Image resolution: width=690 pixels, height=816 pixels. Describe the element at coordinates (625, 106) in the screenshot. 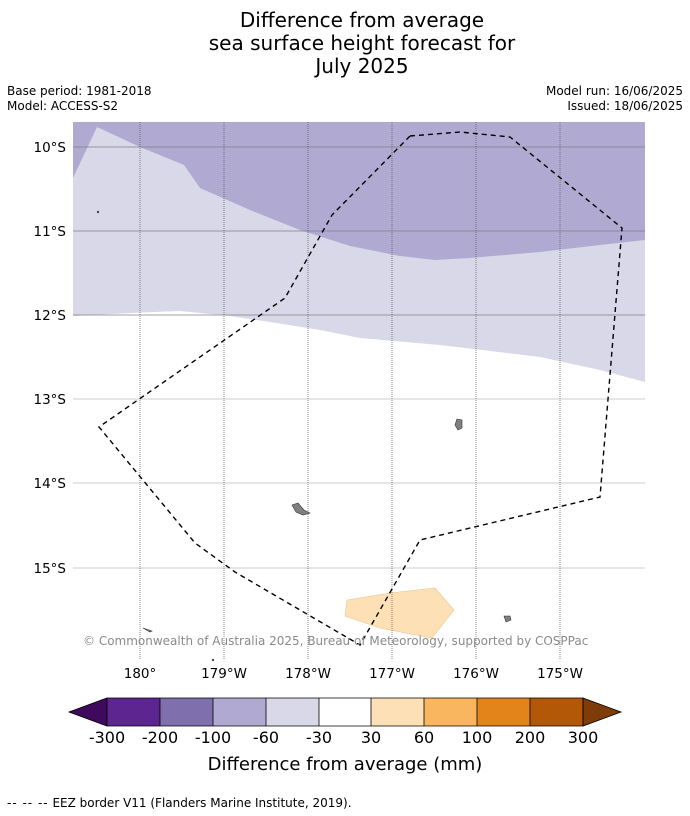

I see `issued-date: Issued: 18/06/2025` at that location.